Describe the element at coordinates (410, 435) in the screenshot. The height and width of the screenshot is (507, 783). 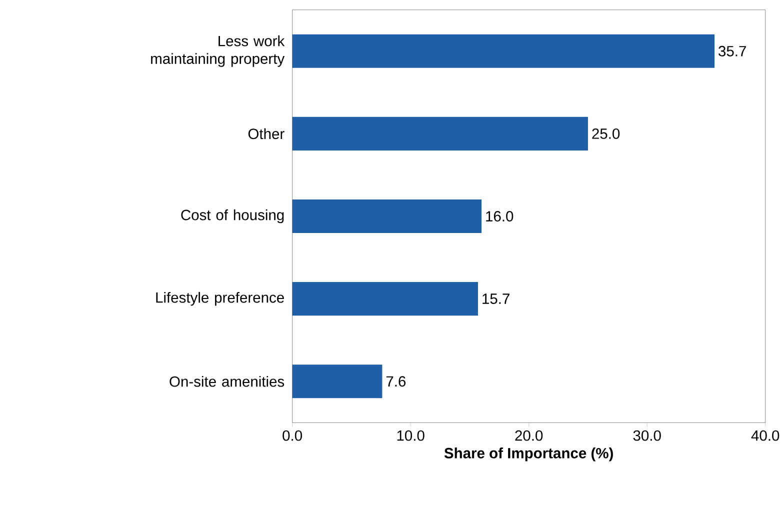
I see `x-tick-label: 10.0` at that location.